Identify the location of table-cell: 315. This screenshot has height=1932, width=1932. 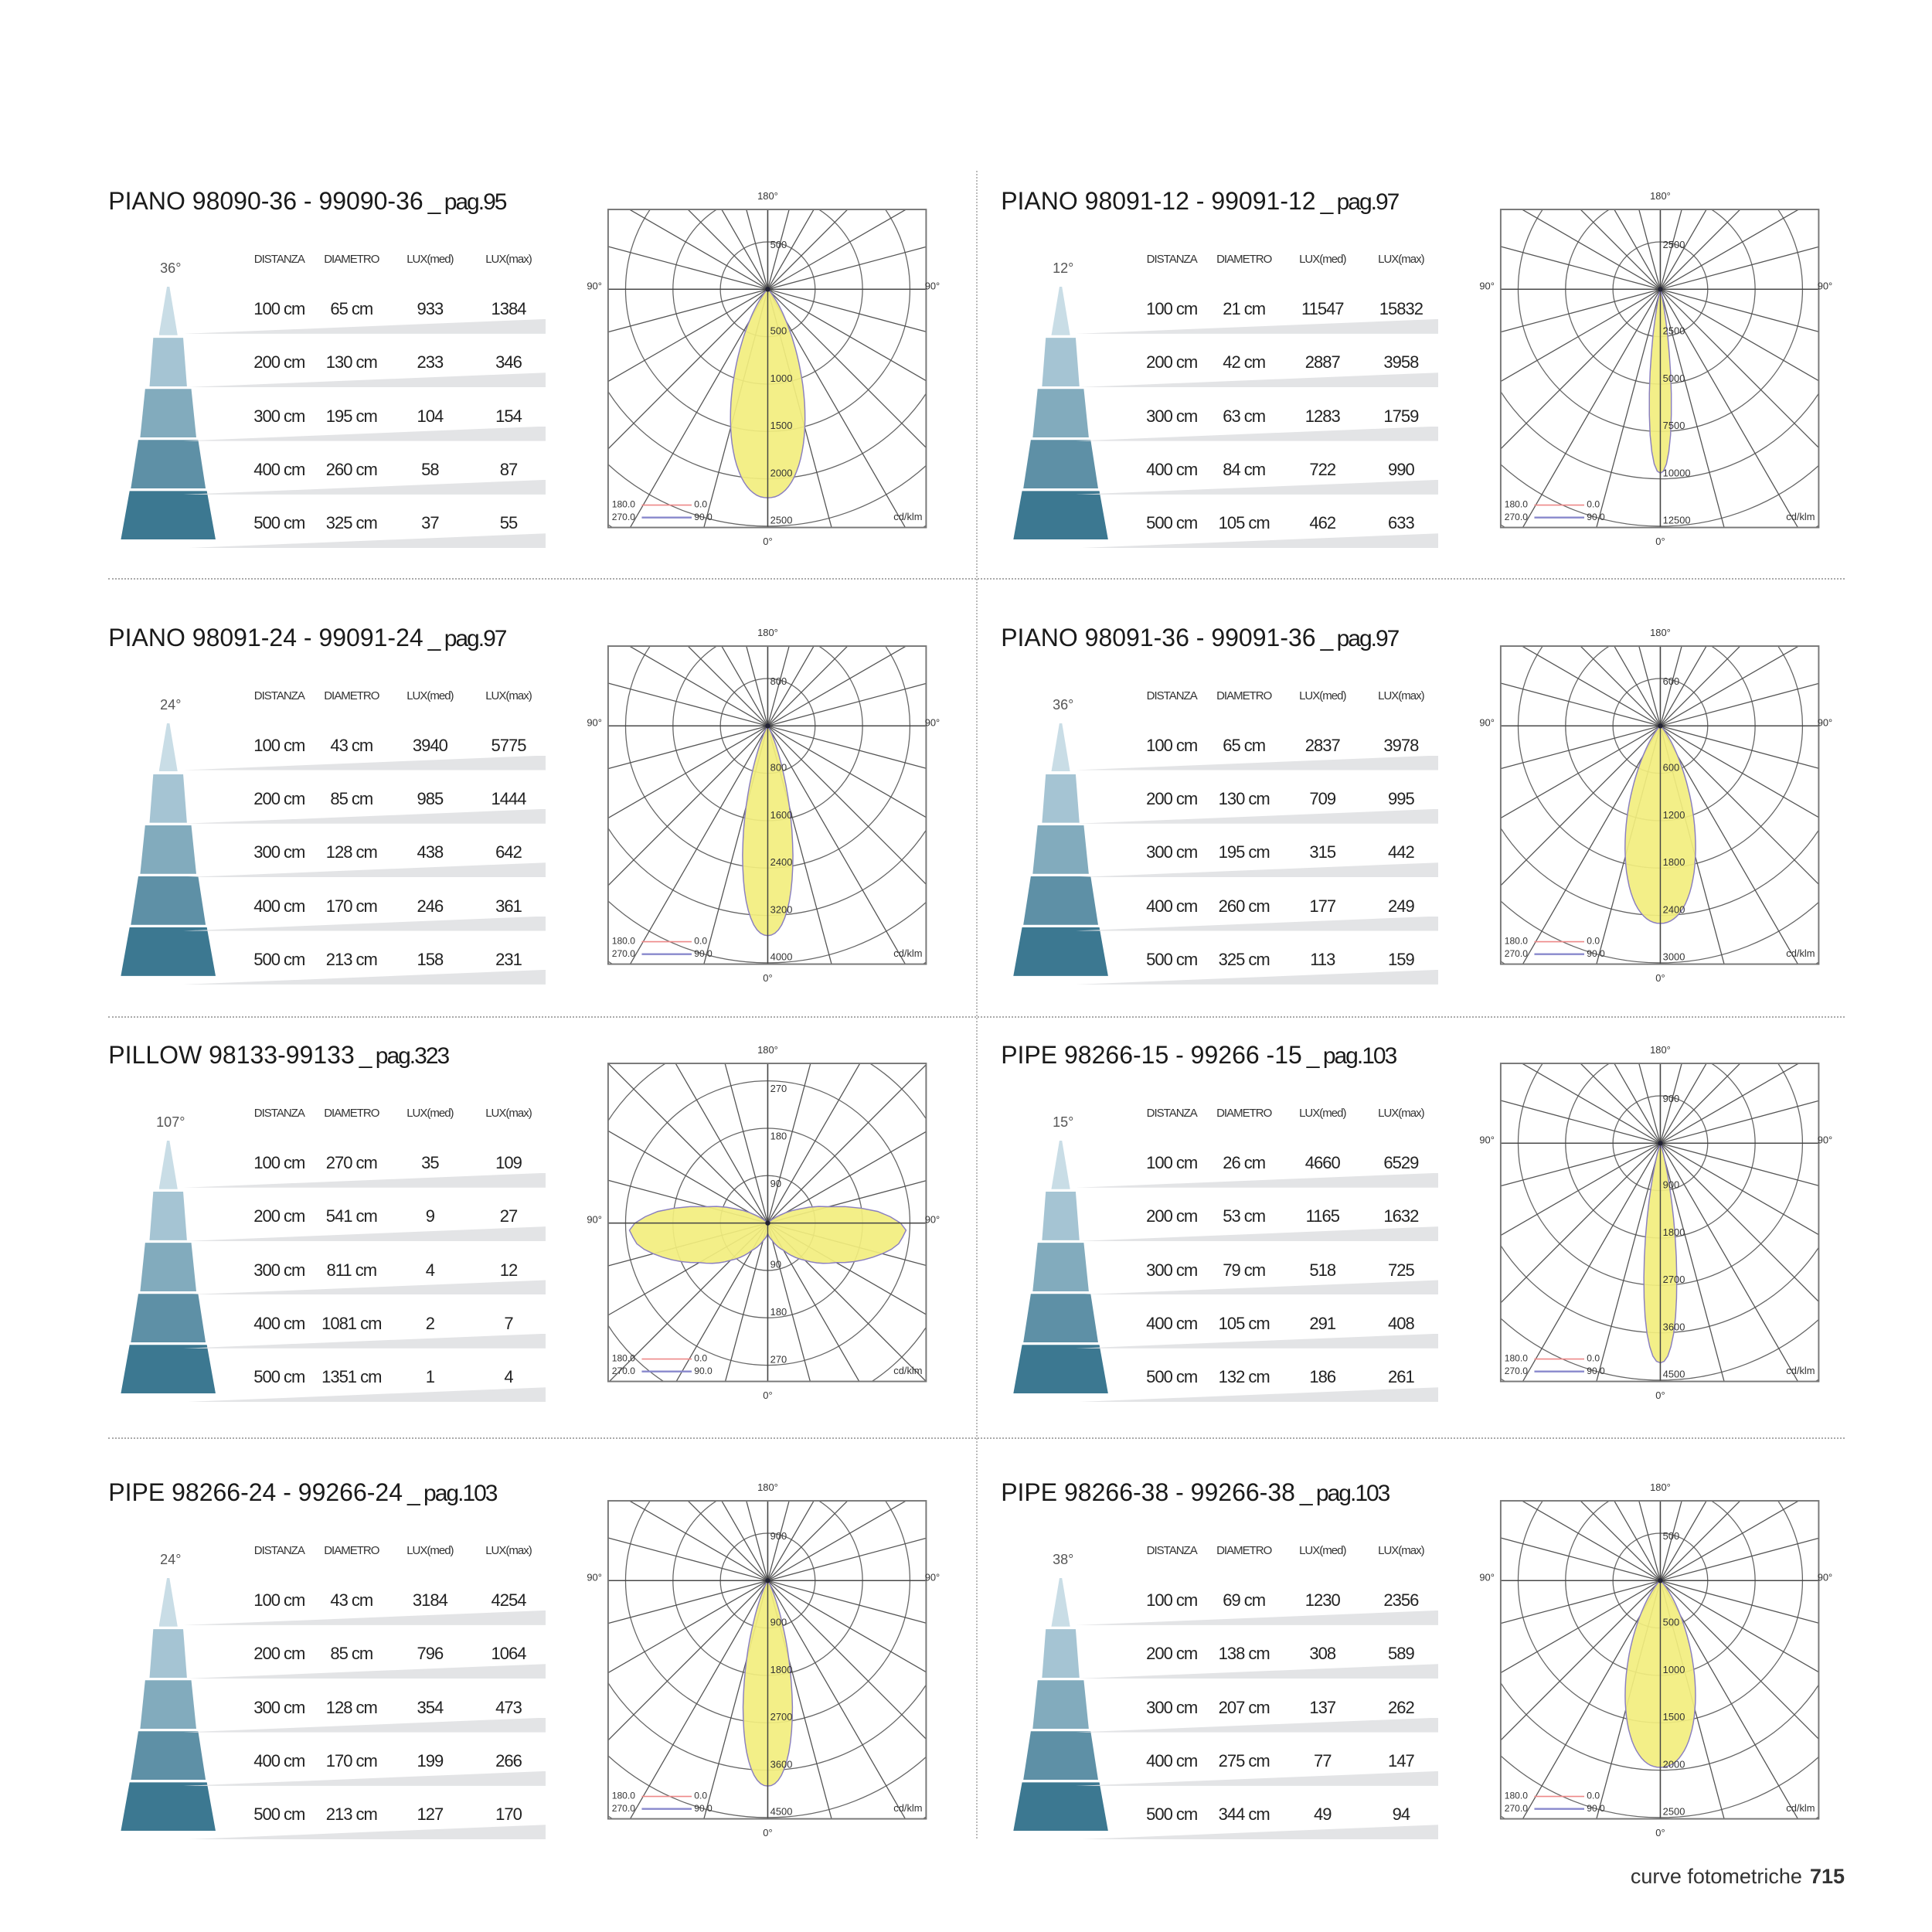
(1322, 852).